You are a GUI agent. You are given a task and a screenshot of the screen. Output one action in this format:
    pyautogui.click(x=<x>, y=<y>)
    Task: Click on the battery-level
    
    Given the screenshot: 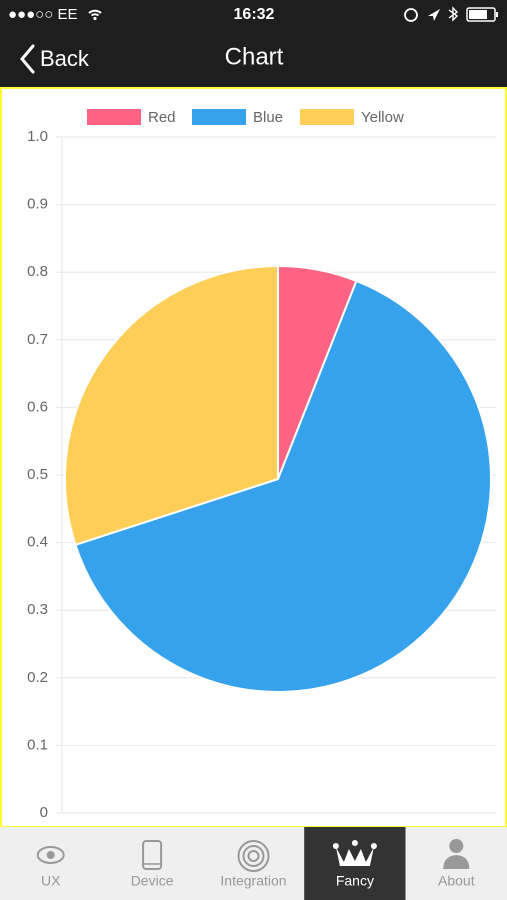 What is the action you would take?
    pyautogui.click(x=478, y=14)
    